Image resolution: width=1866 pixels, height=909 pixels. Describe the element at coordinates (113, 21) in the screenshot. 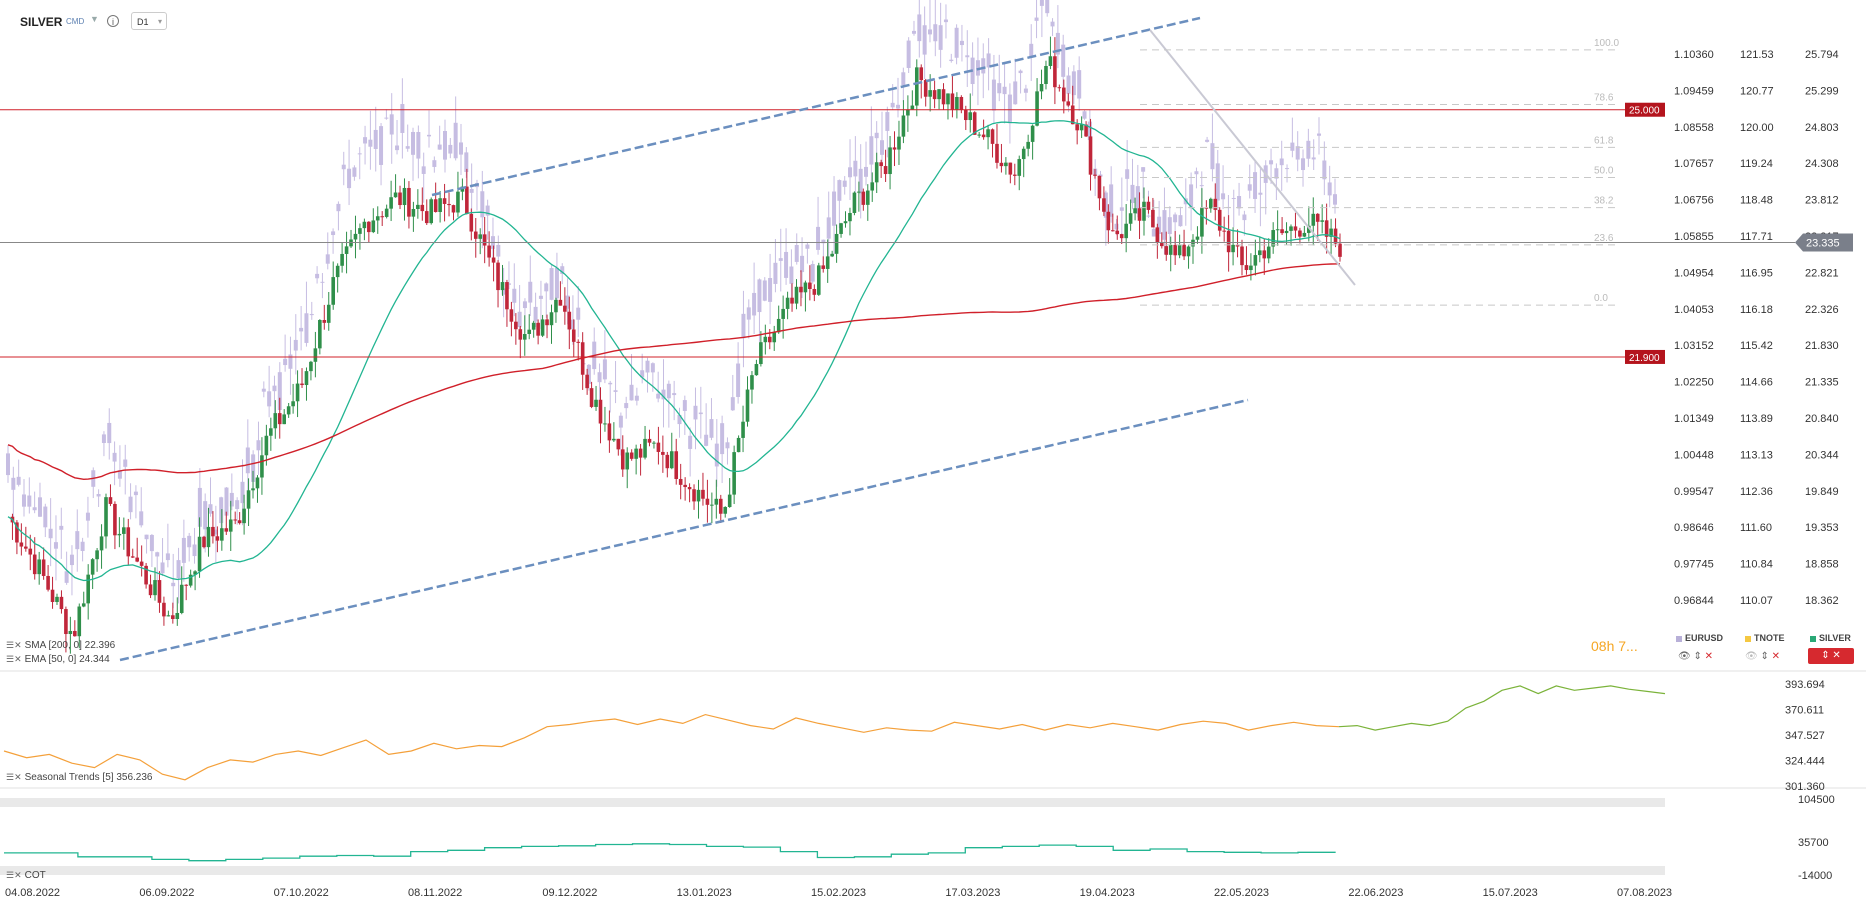

I see `info-icon: i` at that location.